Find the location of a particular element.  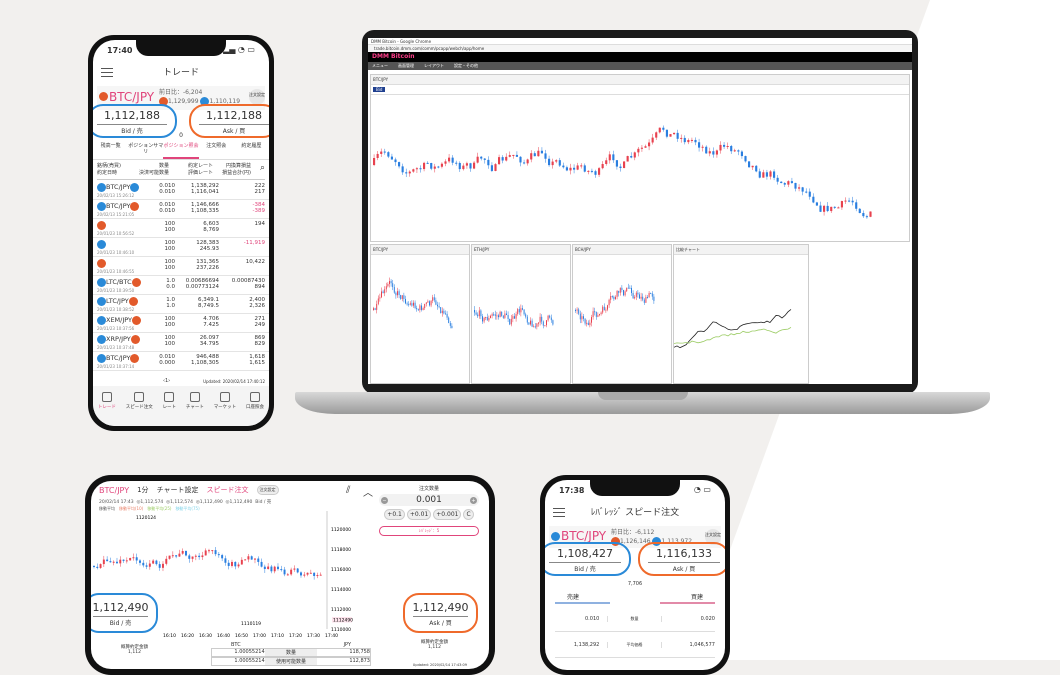

nav-item: チャート is located at coordinates (195, 409).